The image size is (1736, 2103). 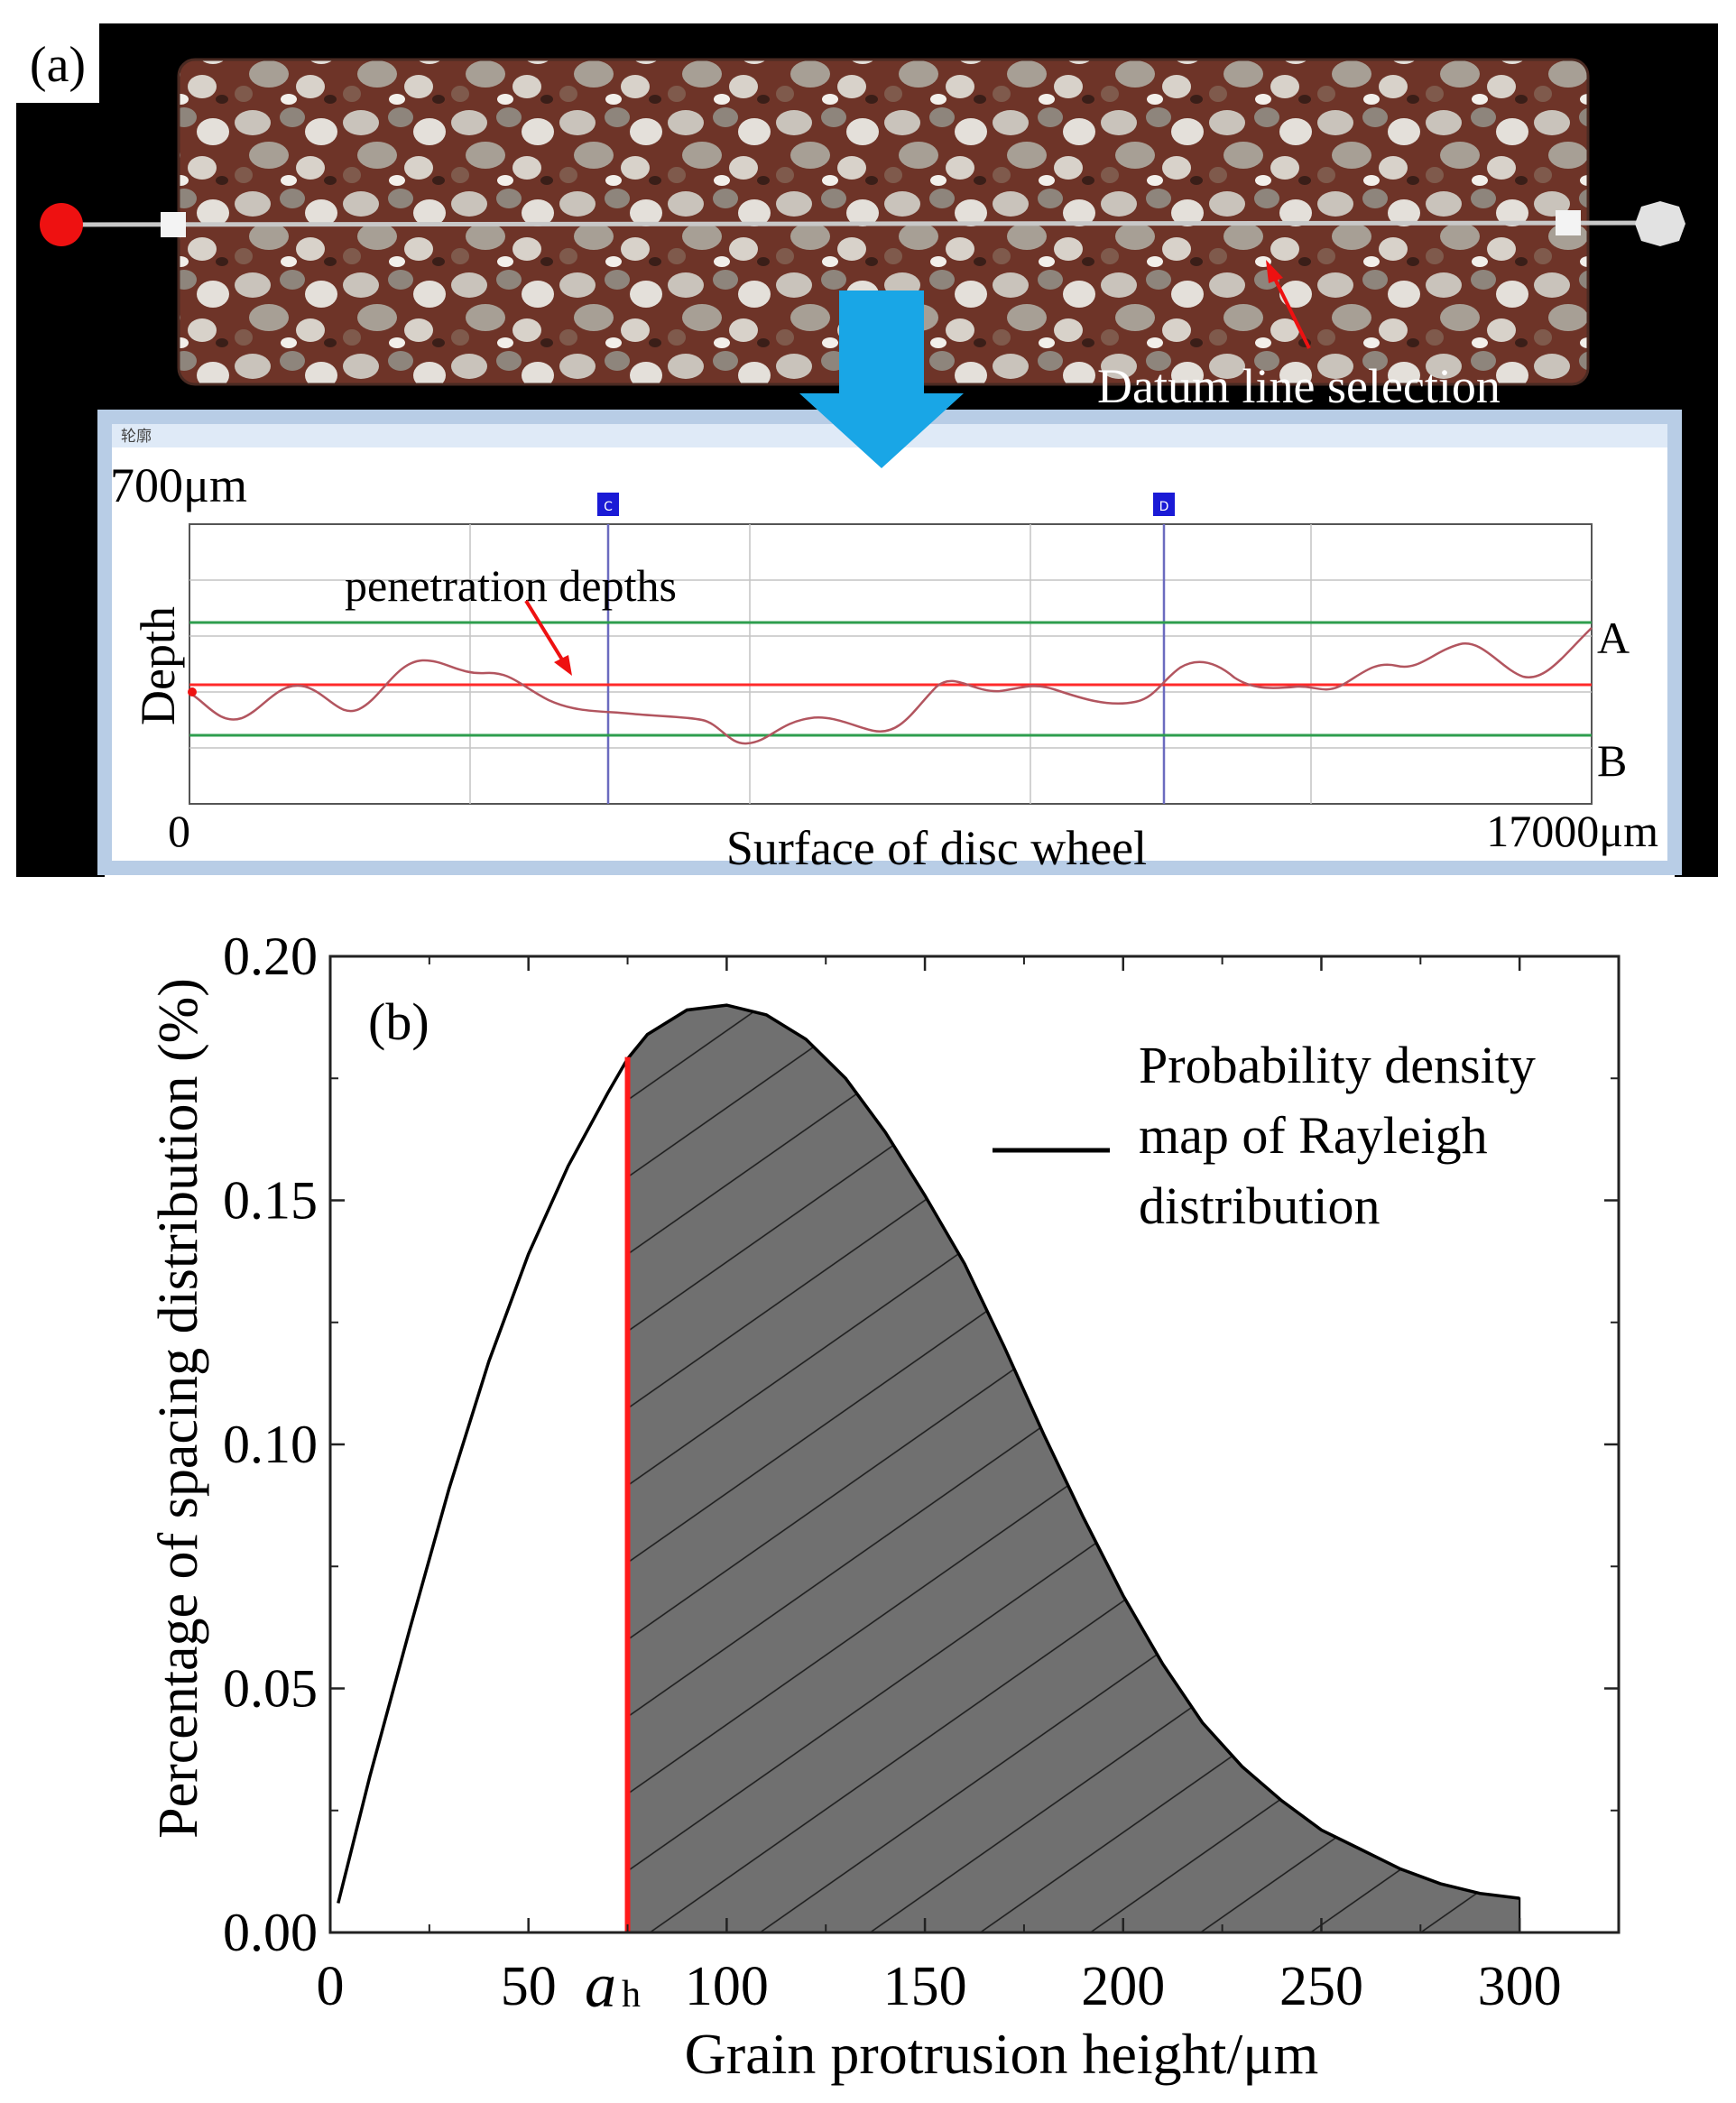 What do you see at coordinates (600, 1986) in the screenshot?
I see `threshold-label: a` at bounding box center [600, 1986].